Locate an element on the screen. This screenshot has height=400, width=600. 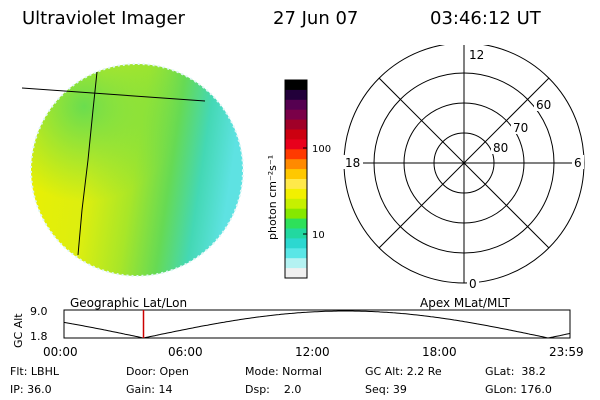
timeline-frame is located at coordinates (317, 324).